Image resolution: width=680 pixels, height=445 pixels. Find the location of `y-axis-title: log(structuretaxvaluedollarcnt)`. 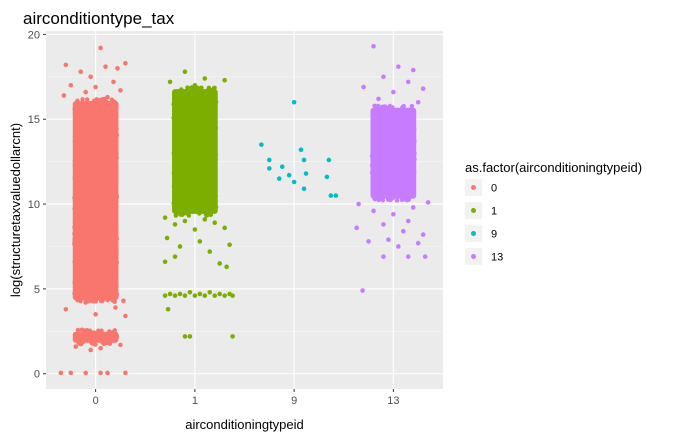

y-axis-title: log(structuretaxvaluedollarcnt) is located at coordinates (15, 210).